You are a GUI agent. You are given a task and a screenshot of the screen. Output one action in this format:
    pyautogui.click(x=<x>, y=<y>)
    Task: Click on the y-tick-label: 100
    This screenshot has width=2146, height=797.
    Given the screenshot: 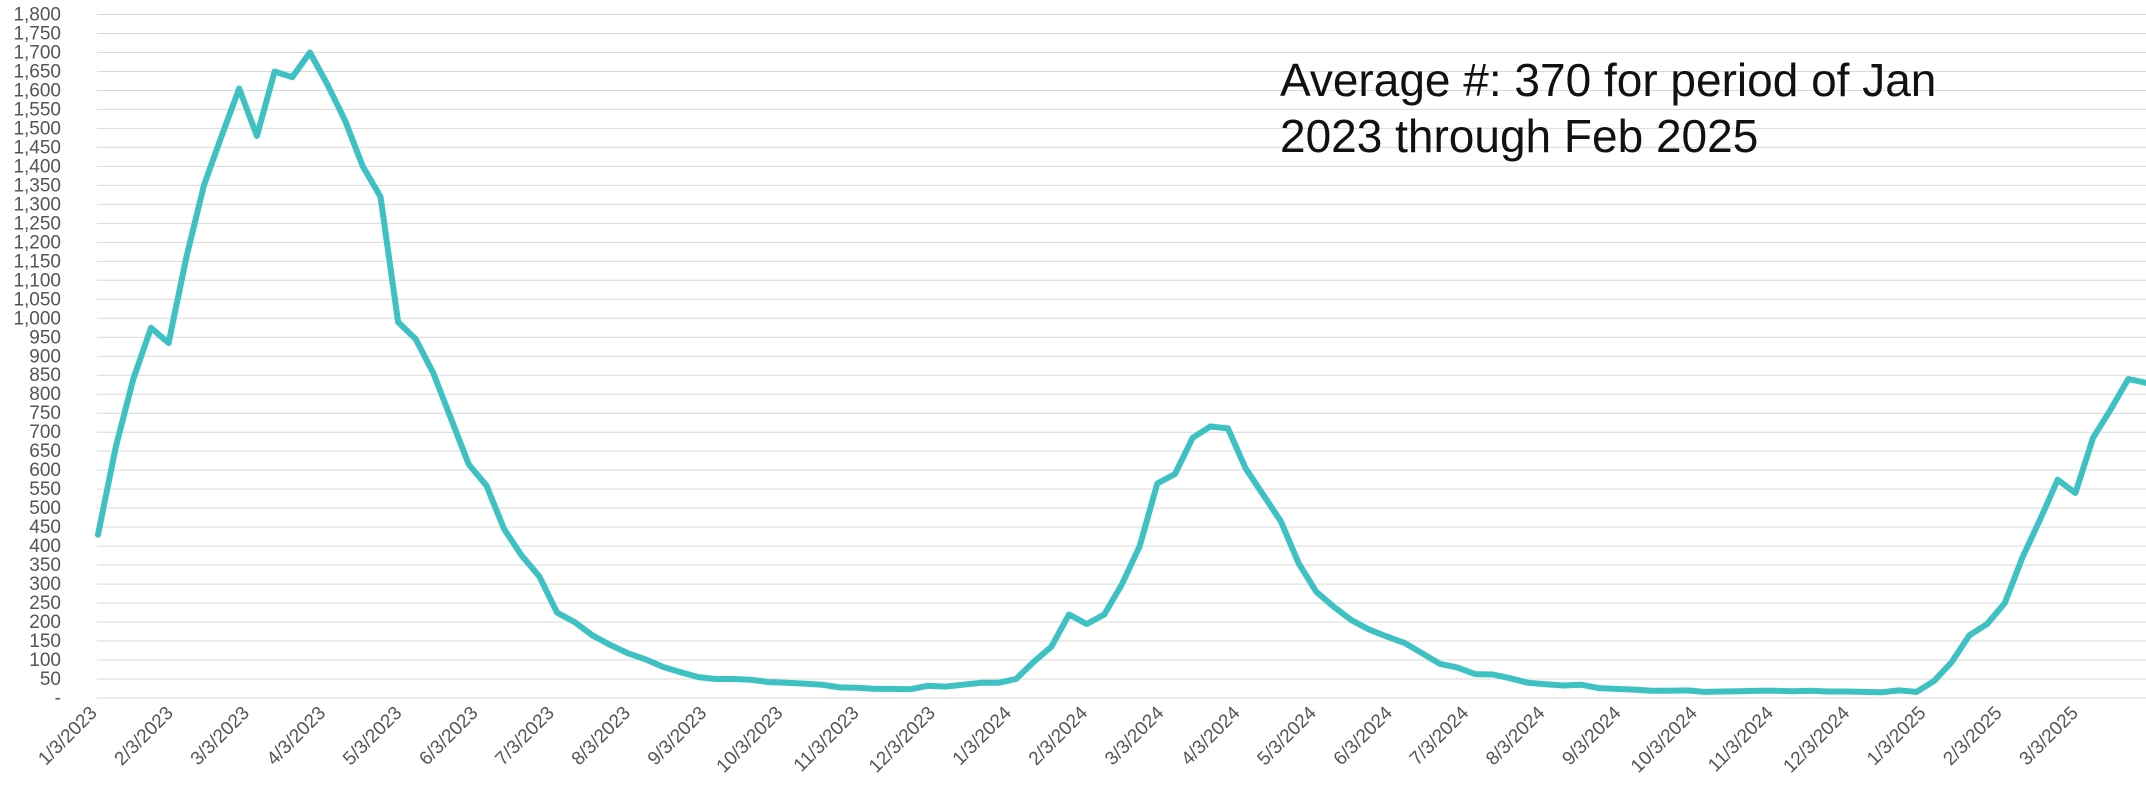 What is the action you would take?
    pyautogui.click(x=45, y=660)
    